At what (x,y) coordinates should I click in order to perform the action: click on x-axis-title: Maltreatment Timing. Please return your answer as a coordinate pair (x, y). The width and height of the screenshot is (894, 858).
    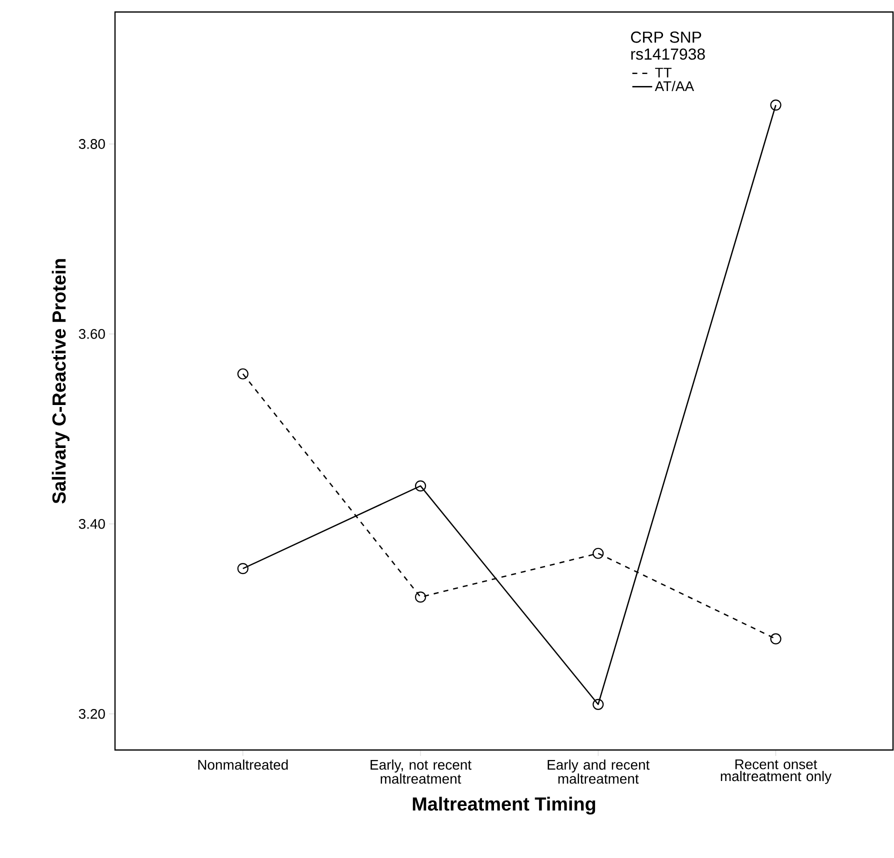
    Looking at the image, I should click on (504, 805).